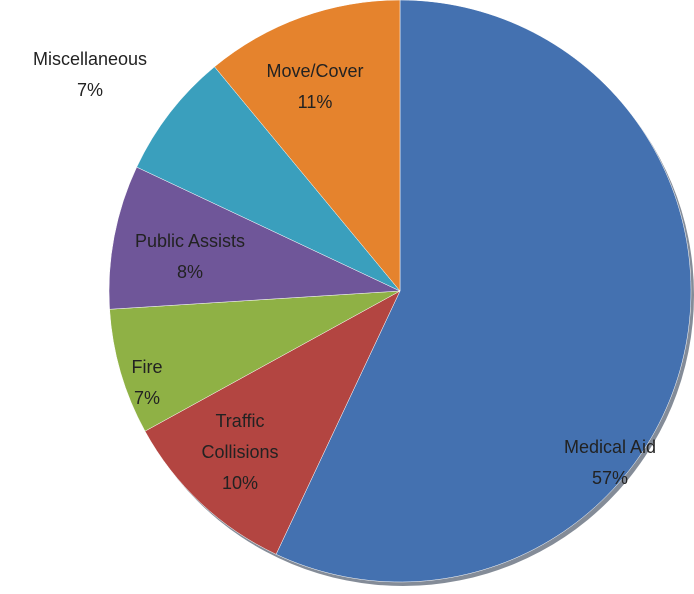  What do you see at coordinates (189, 272) in the screenshot?
I see `percent-label: 8%` at bounding box center [189, 272].